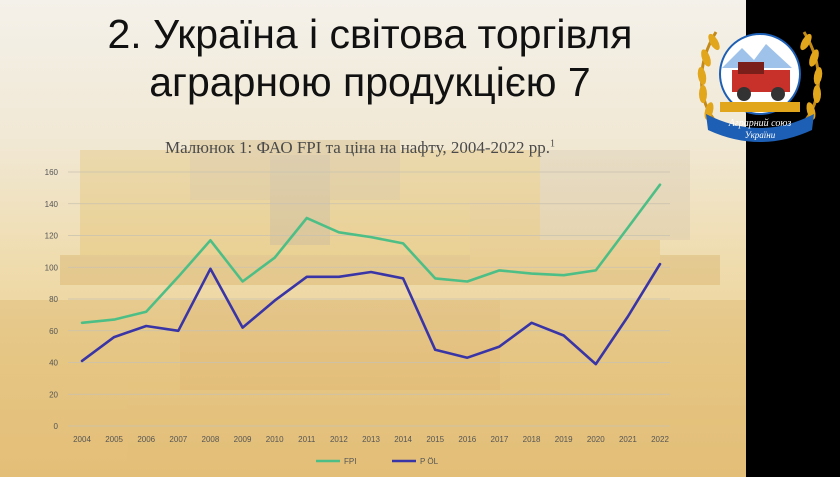 The image size is (840, 477). Describe the element at coordinates (307, 439) in the screenshot. I see `x-tick-label: 2011` at that location.